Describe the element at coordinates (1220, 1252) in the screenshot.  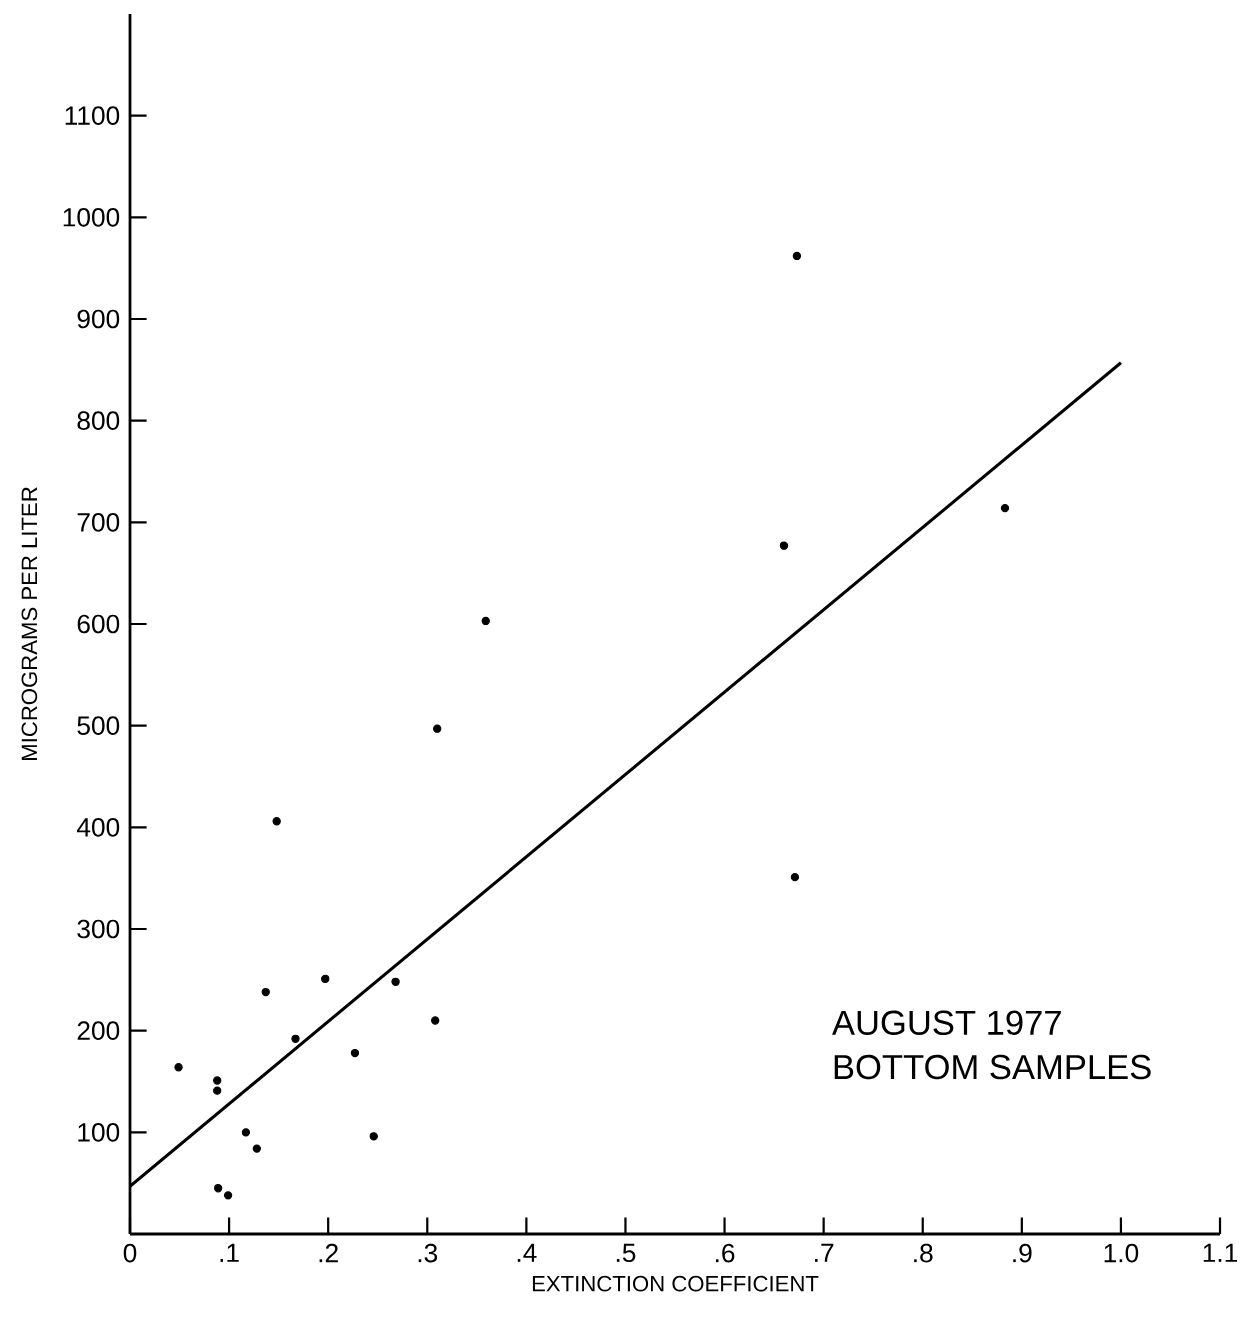
I see `x-tick-label: 1.1` at that location.